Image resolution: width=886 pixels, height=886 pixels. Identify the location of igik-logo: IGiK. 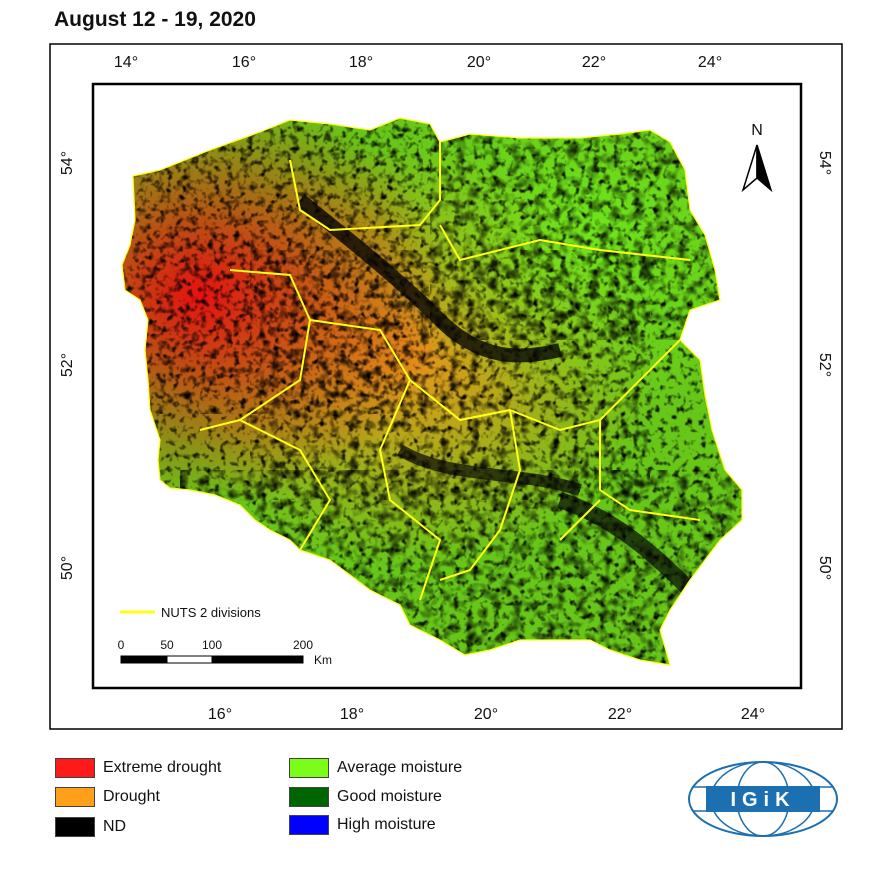
(763, 799).